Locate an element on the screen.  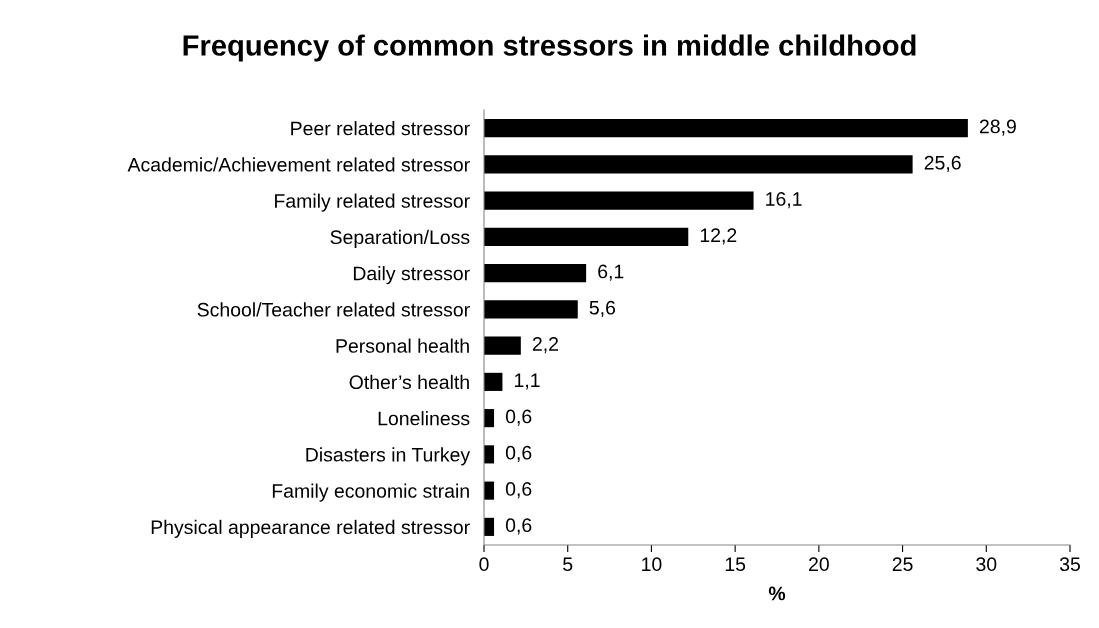
x-tick-label: 30 is located at coordinates (986, 564).